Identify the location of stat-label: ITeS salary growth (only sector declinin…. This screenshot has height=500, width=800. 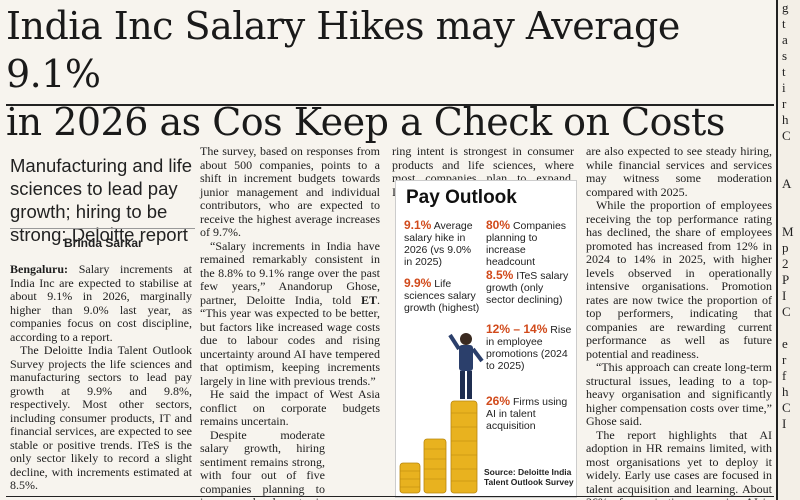
(527, 288).